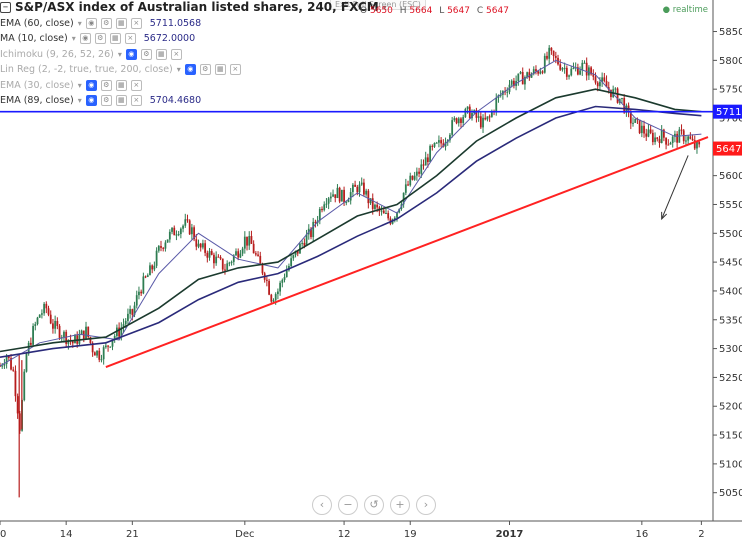  Describe the element at coordinates (400, 505) in the screenshot. I see `zoom-in-button: +` at that location.